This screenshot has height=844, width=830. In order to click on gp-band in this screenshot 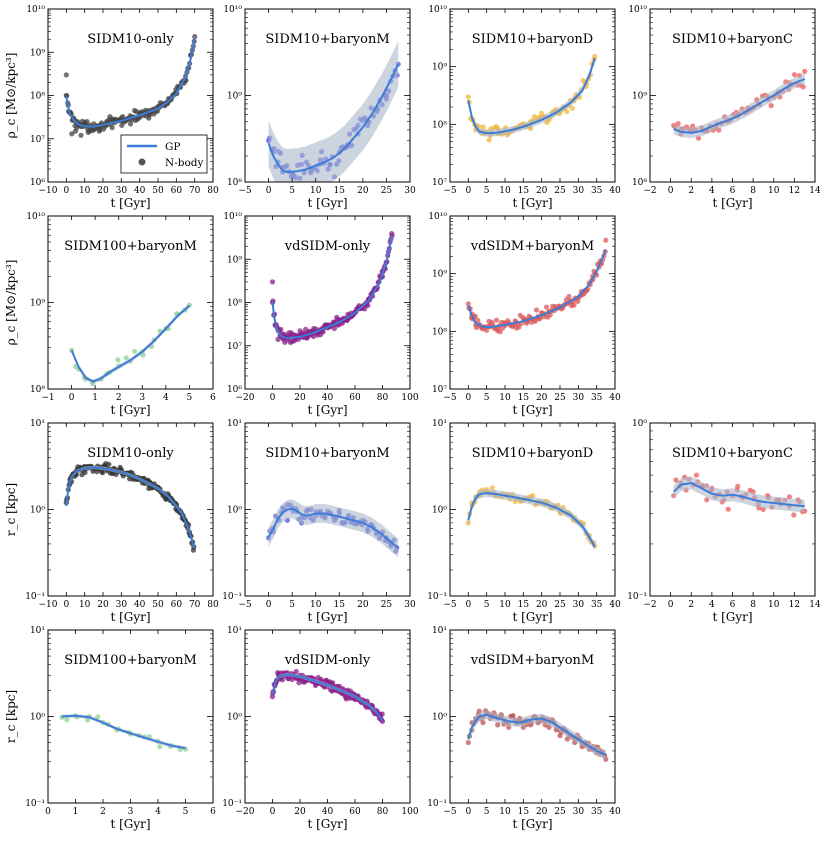, I will do `click(537, 735)`.